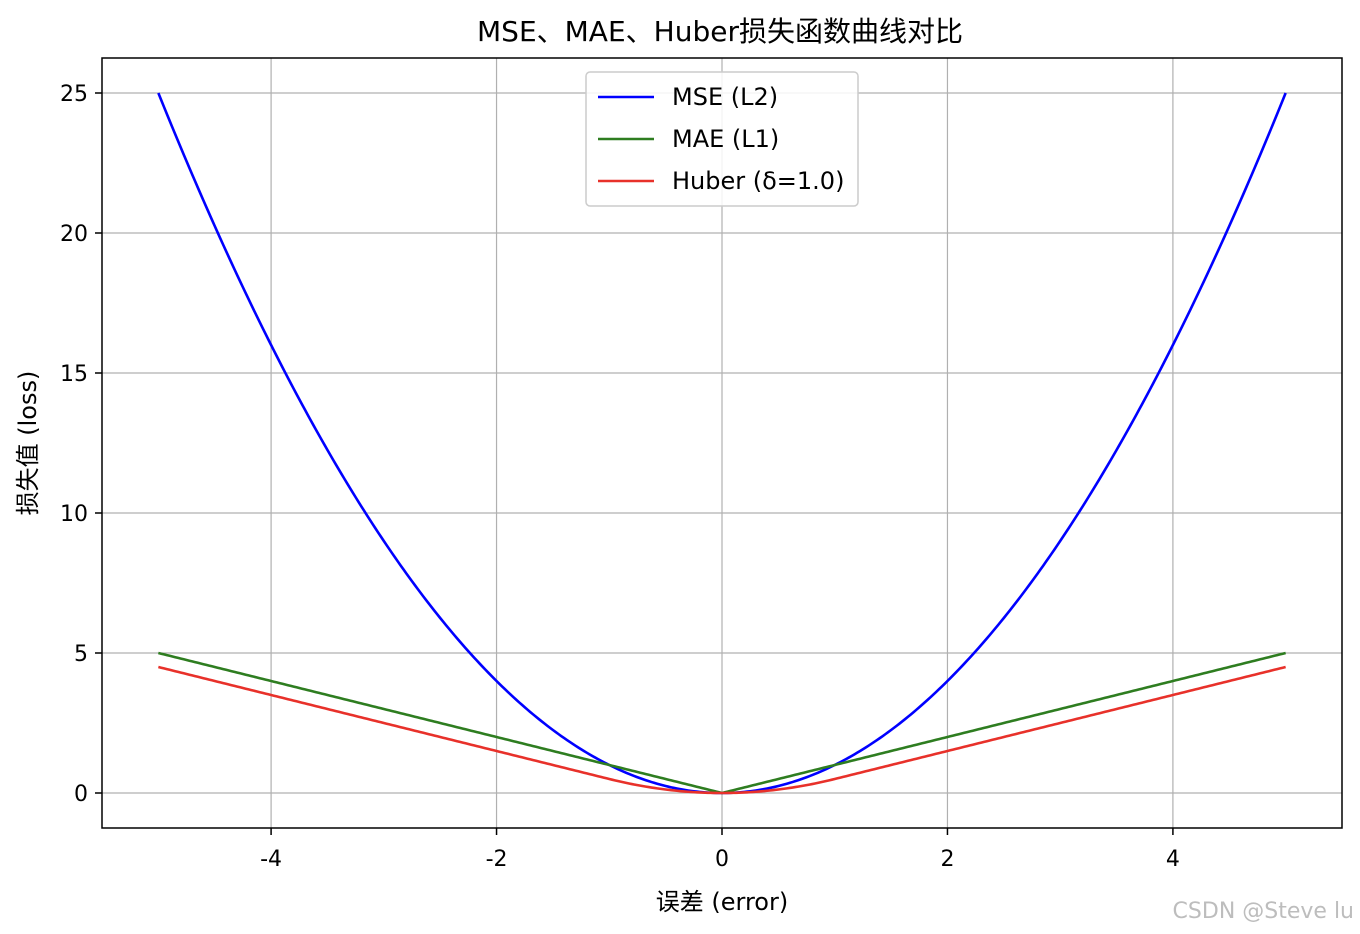  I want to click on legend-label-0: MSE (L2), so click(725, 97).